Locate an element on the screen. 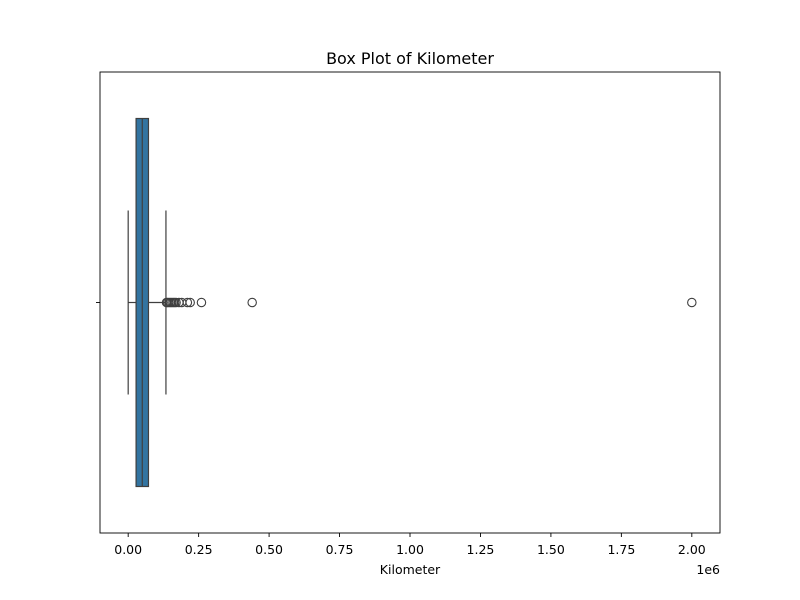  x-axis-offset-text: 1e6 is located at coordinates (708, 569).